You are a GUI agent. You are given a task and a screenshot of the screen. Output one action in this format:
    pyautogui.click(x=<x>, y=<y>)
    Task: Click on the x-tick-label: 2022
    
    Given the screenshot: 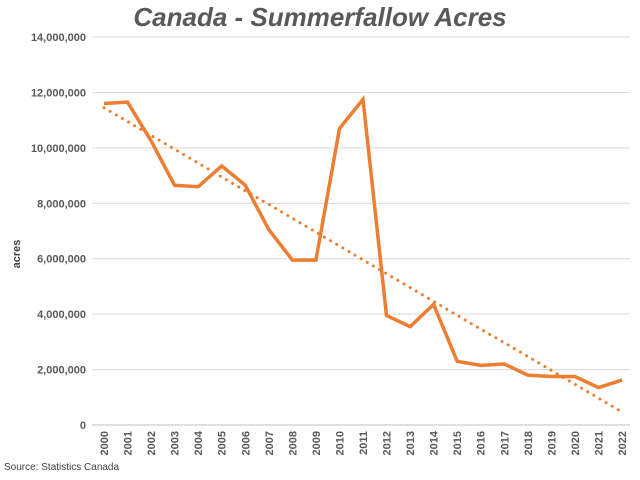 What is the action you would take?
    pyautogui.click(x=623, y=443)
    